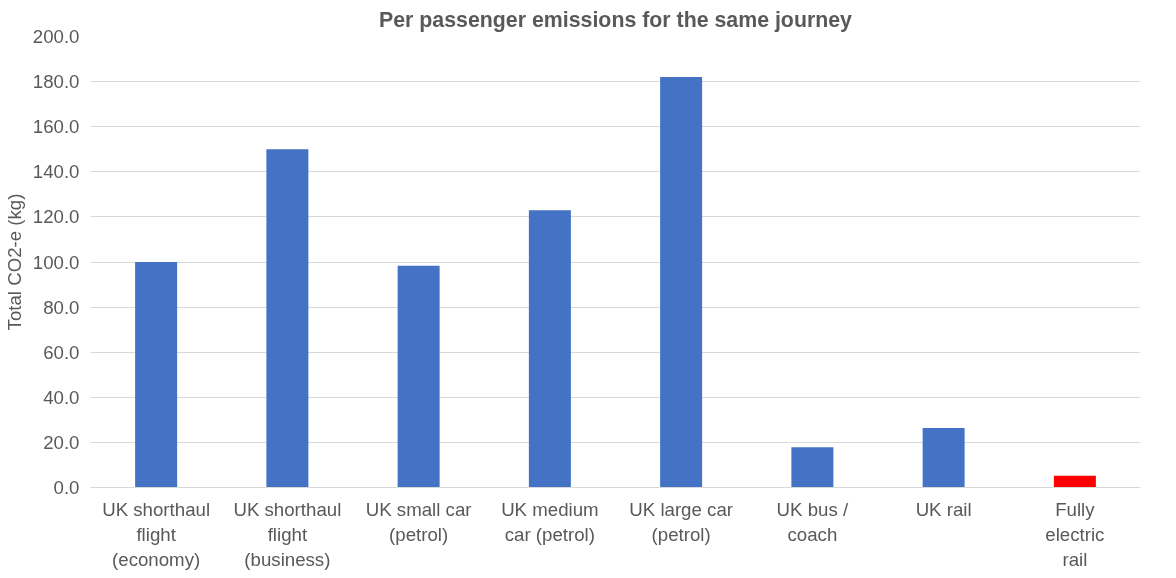  I want to click on y-tick-label: 120.0, so click(56, 217).